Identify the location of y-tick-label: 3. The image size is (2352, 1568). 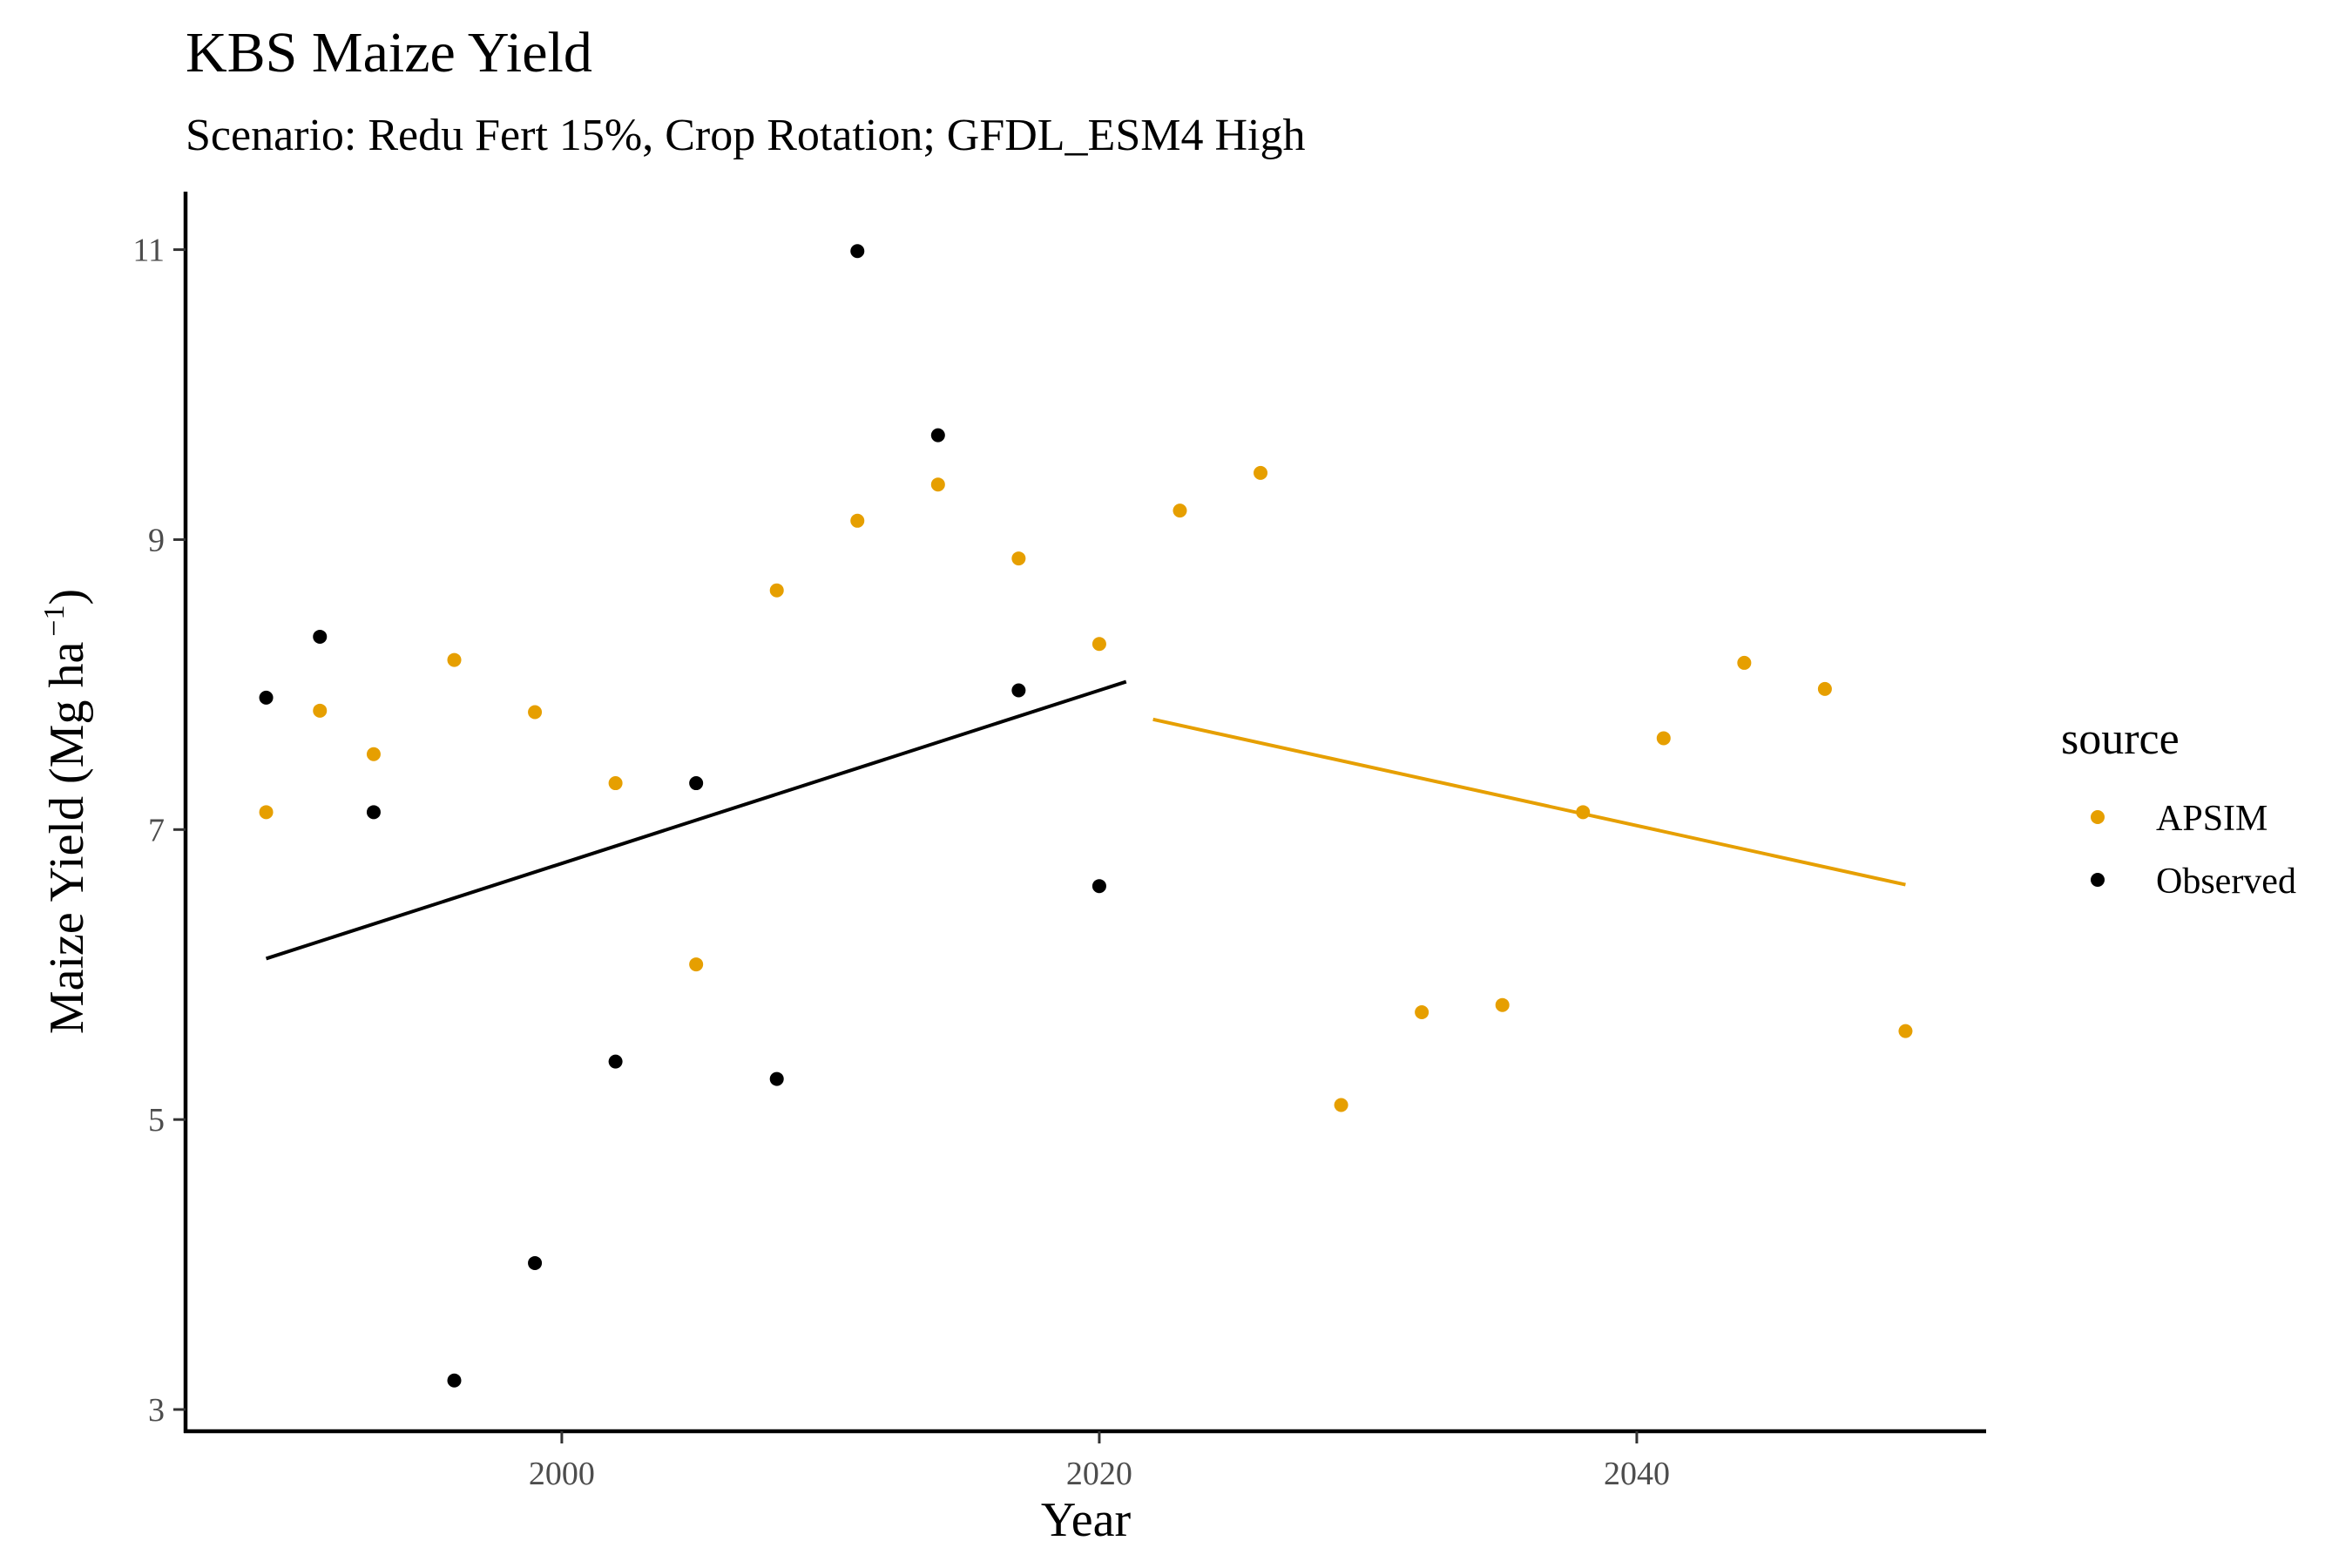
(156, 1410).